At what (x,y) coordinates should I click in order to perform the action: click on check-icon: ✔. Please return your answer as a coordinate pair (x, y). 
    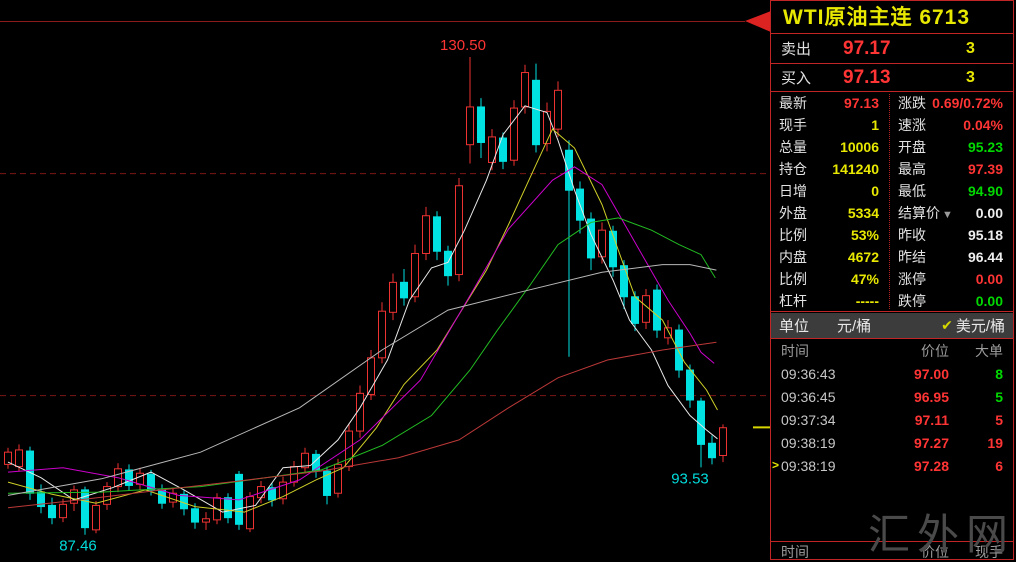
    Looking at the image, I should click on (947, 325).